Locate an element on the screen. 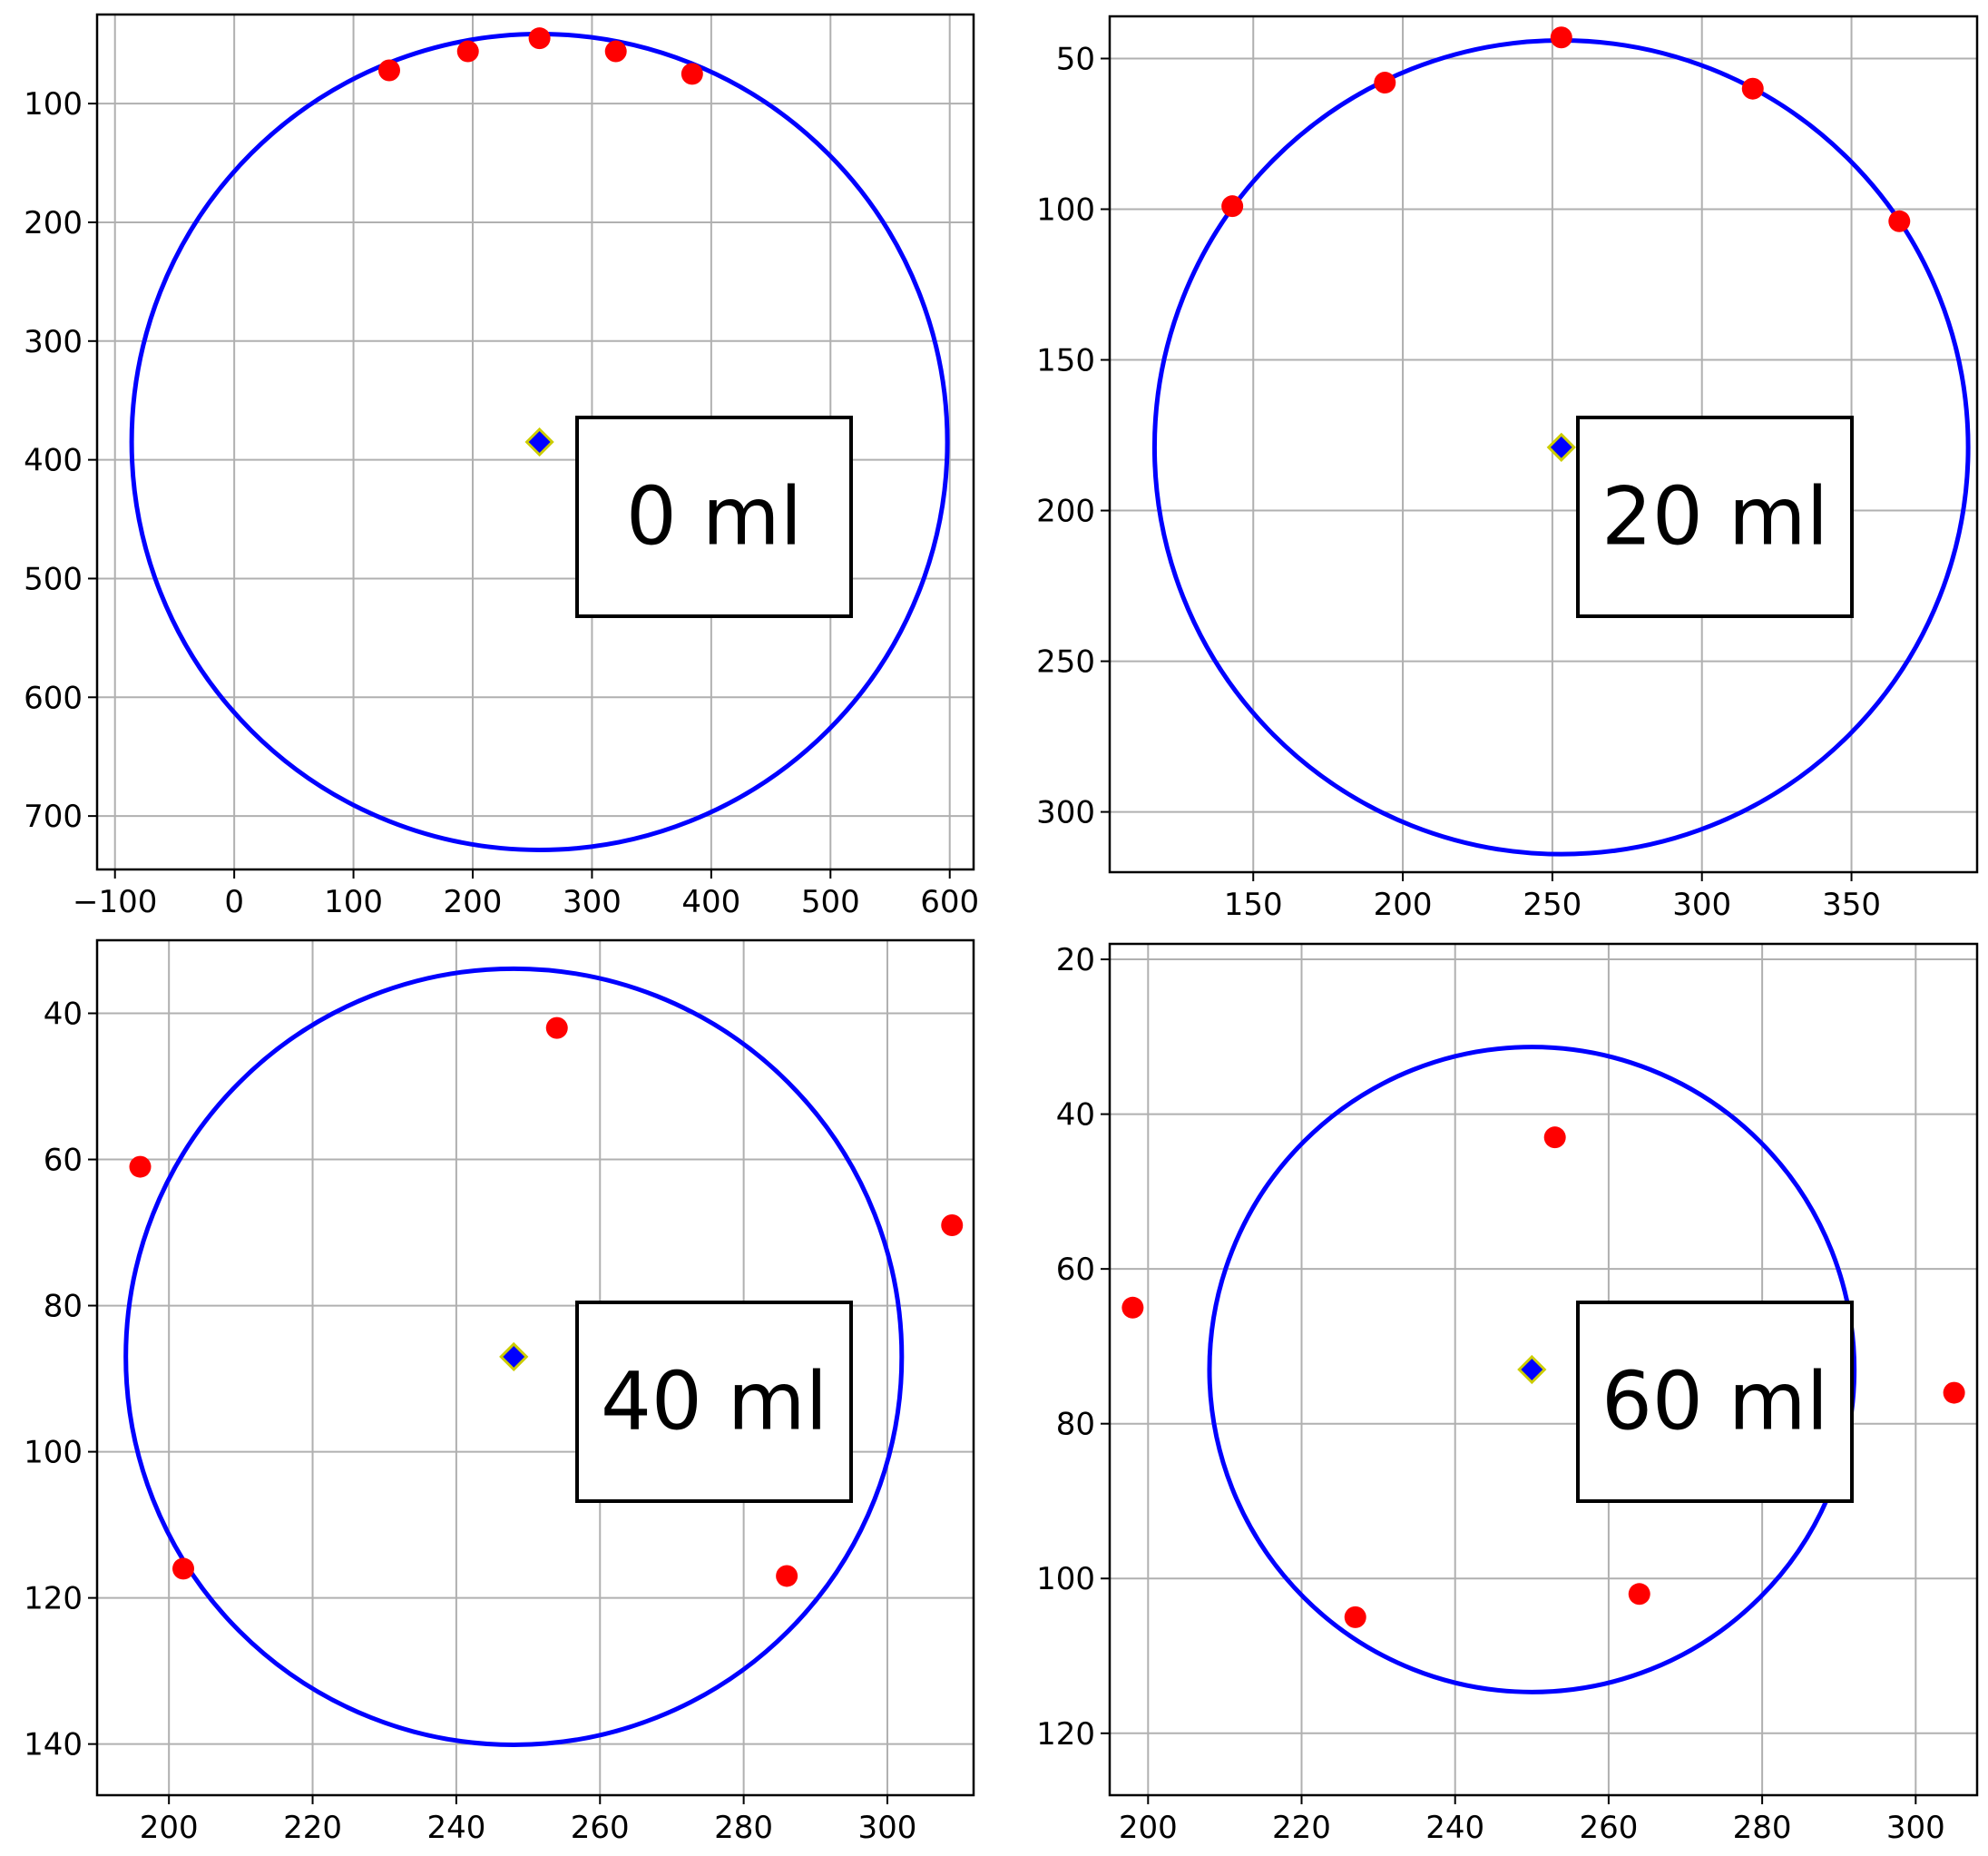  y-tick-label: 400 is located at coordinates (53, 461).